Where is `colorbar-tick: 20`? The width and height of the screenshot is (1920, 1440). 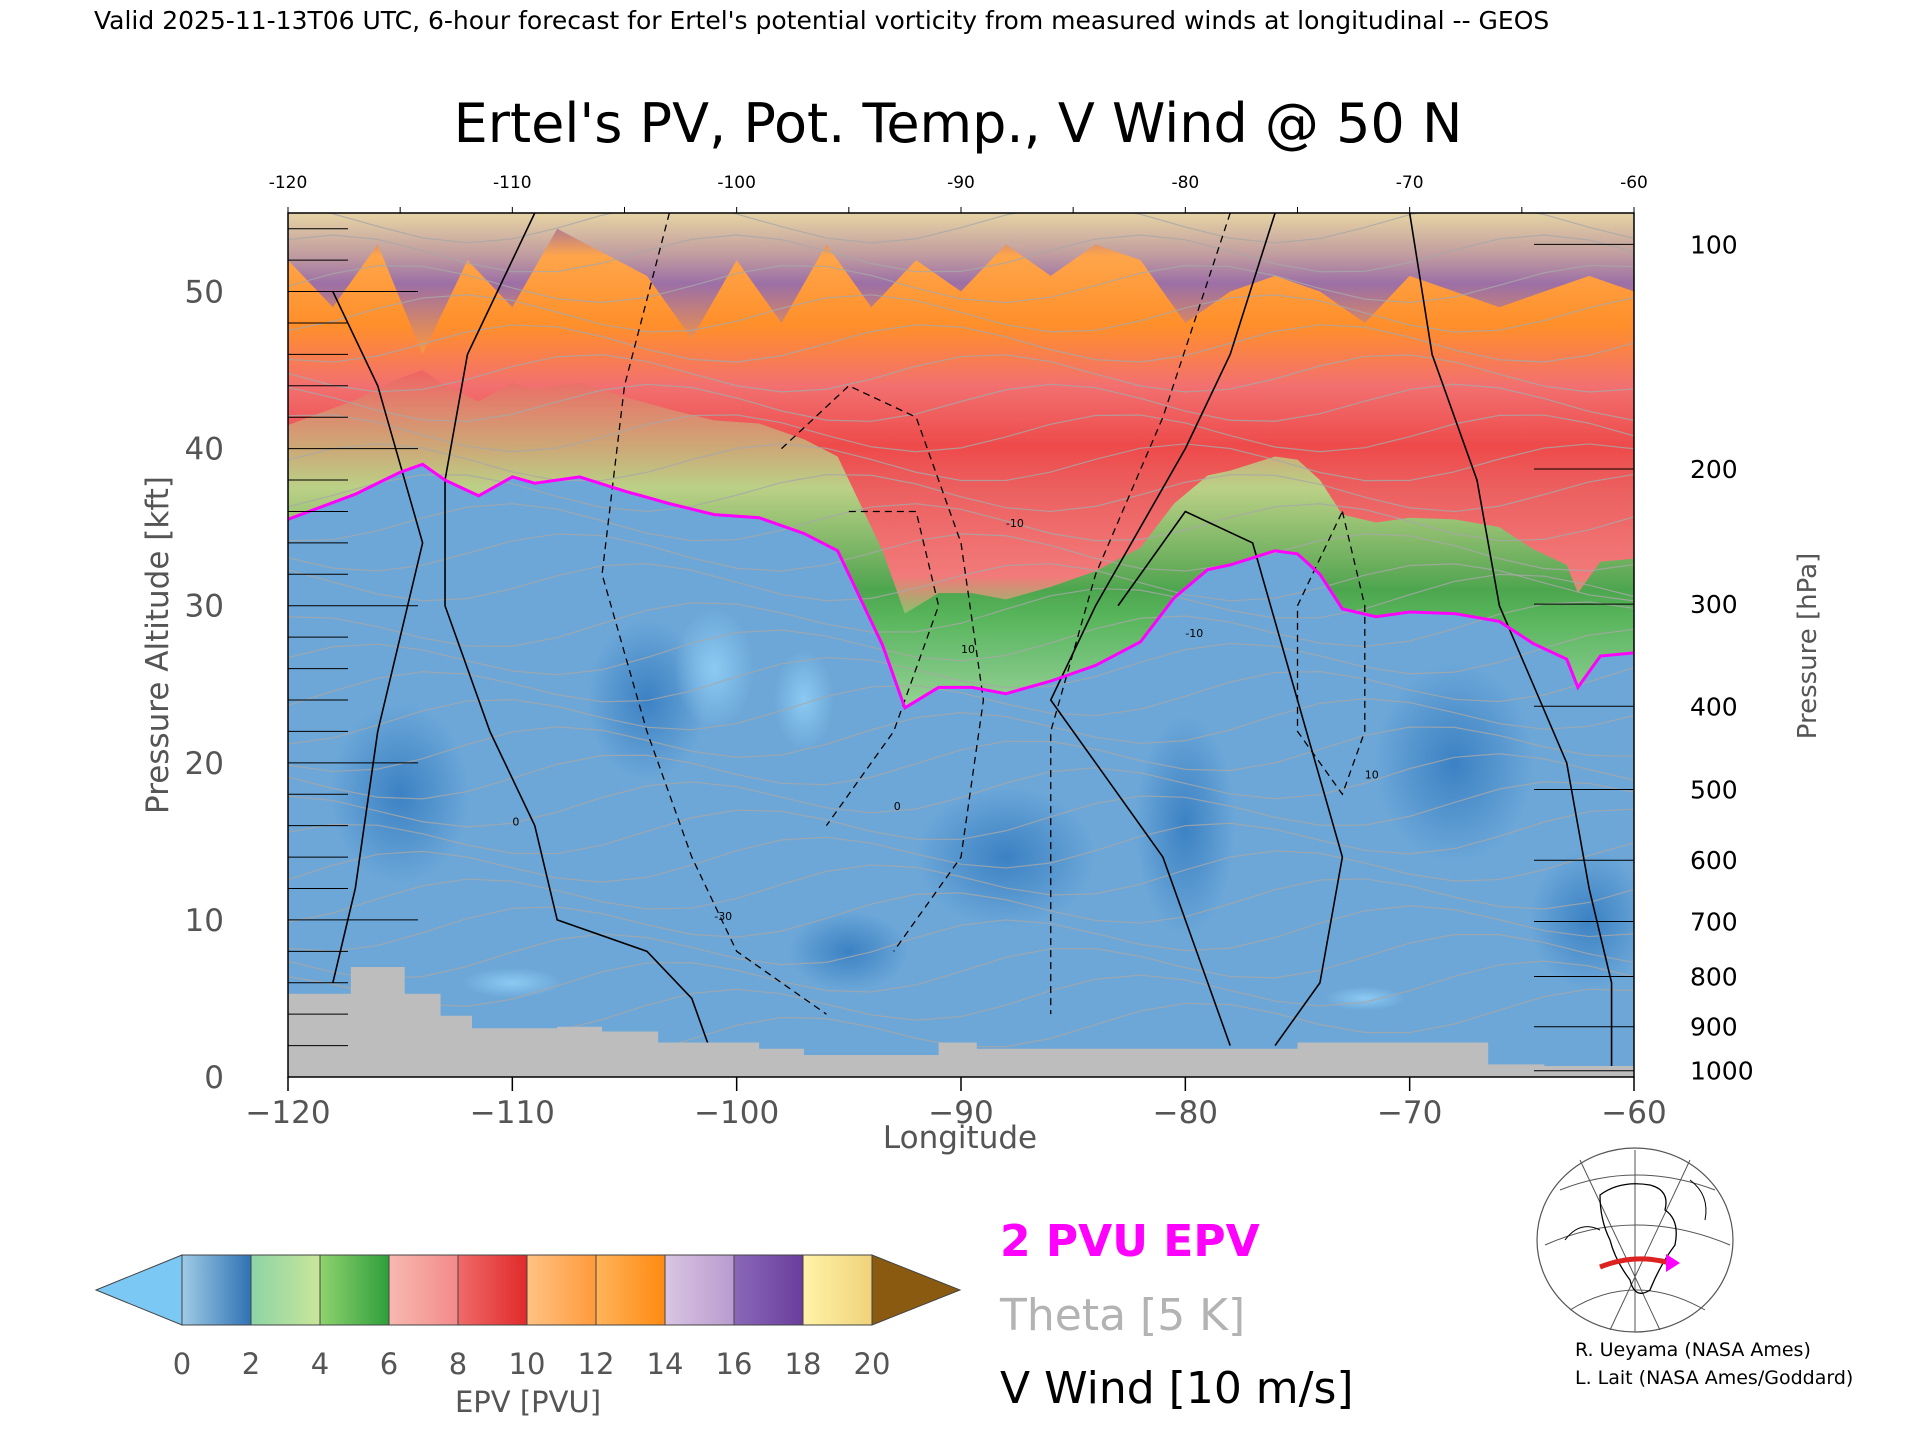
colorbar-tick: 20 is located at coordinates (872, 1364).